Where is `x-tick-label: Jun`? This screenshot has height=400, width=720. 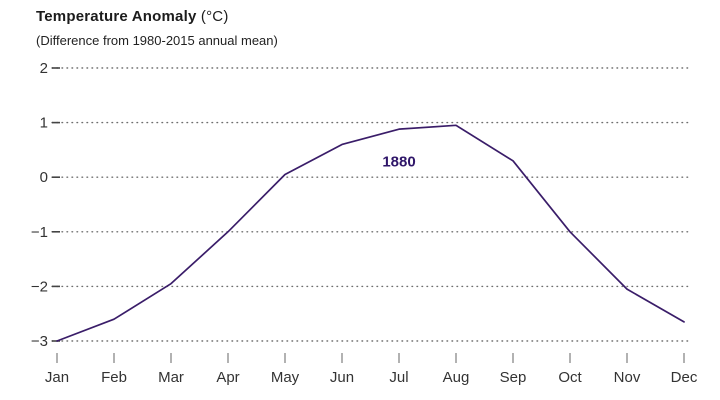 x-tick-label: Jun is located at coordinates (342, 377).